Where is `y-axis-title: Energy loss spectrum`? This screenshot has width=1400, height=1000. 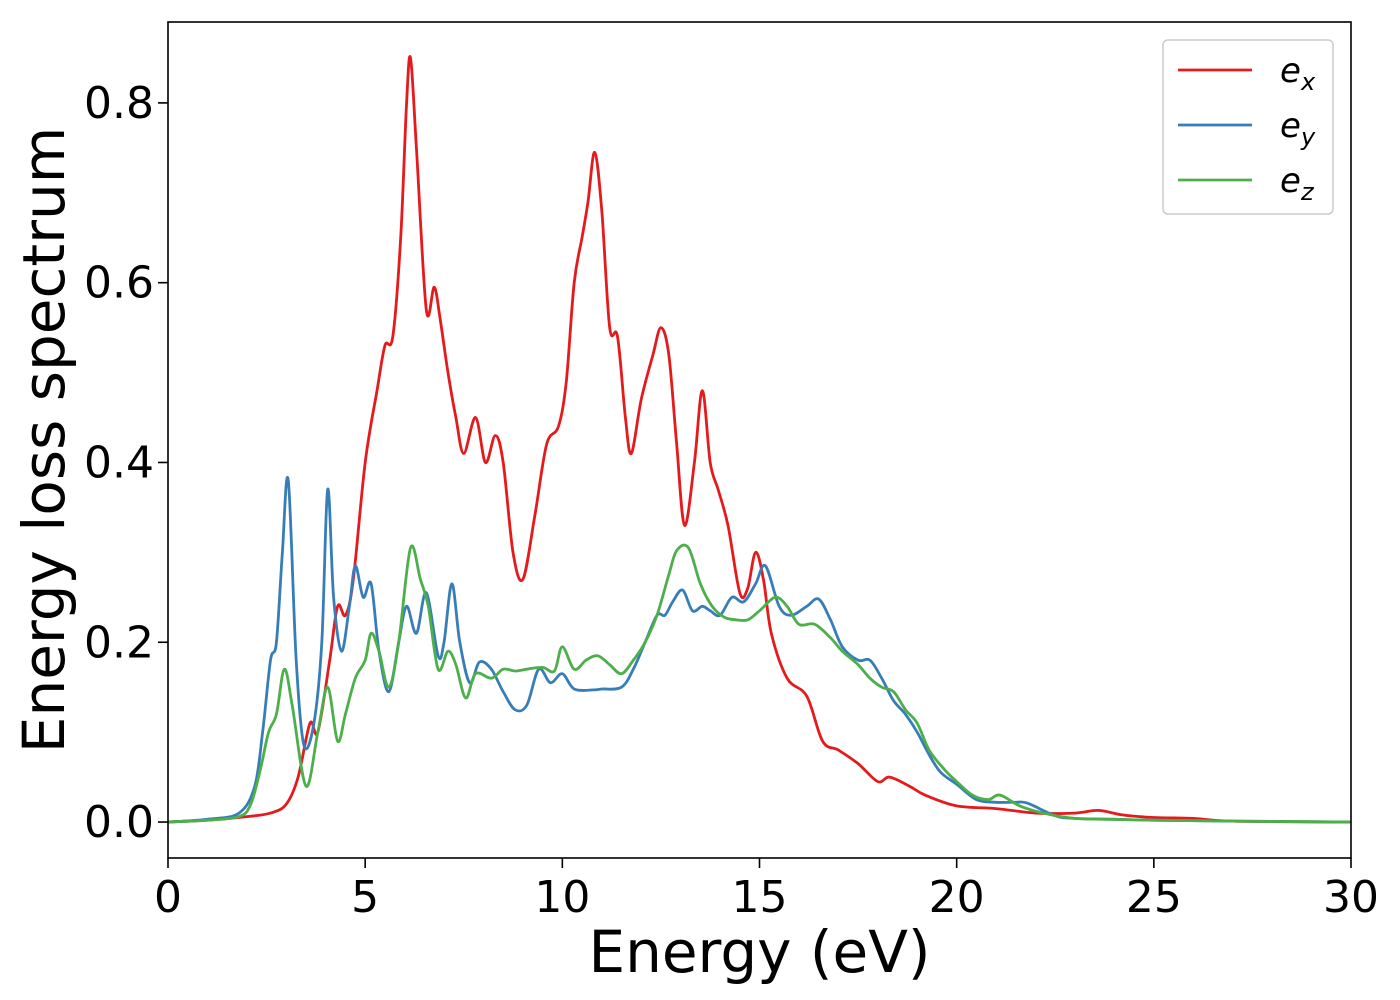 y-axis-title: Energy loss spectrum is located at coordinates (44, 440).